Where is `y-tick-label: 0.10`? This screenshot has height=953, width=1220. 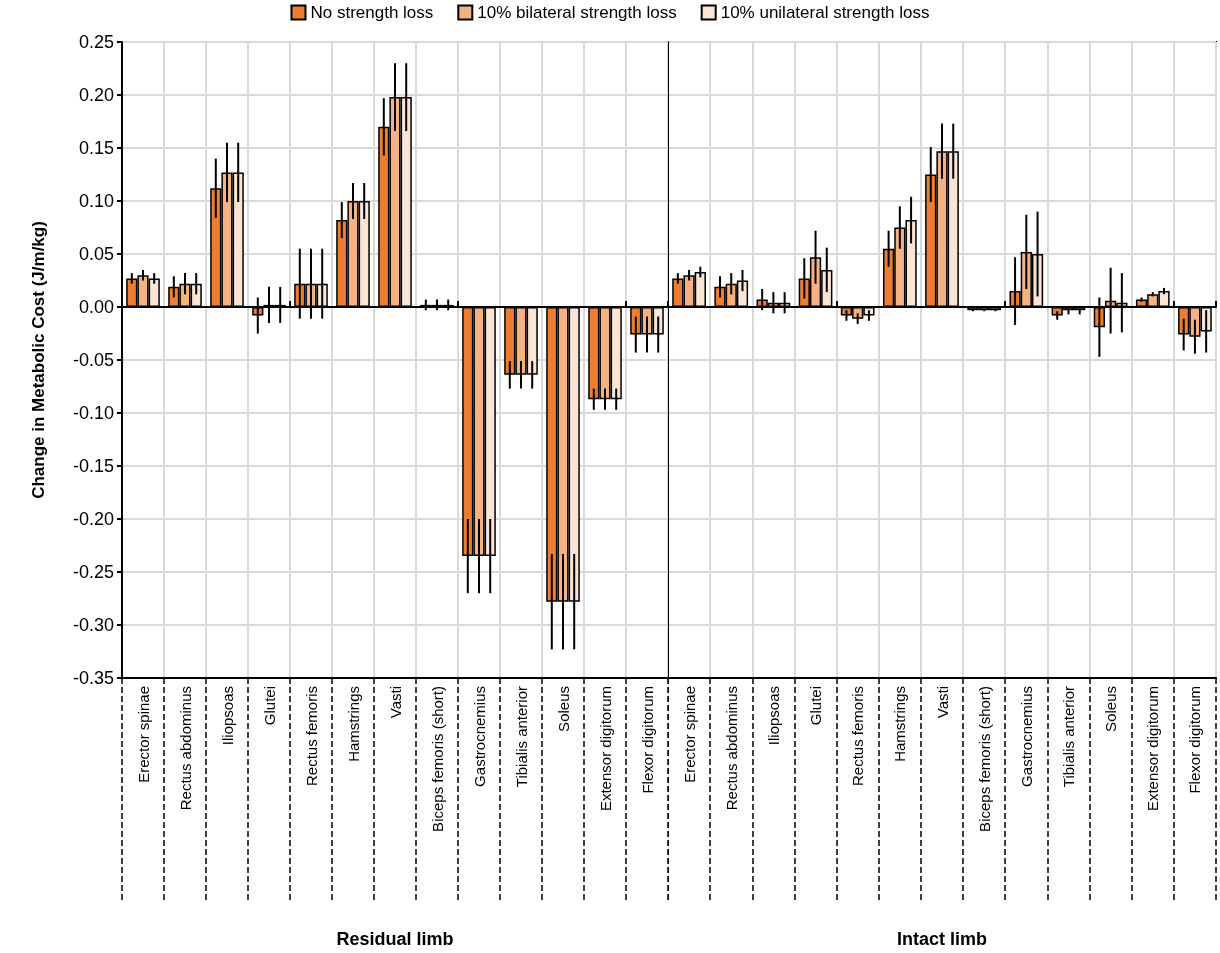 y-tick-label: 0.10 is located at coordinates (96, 201).